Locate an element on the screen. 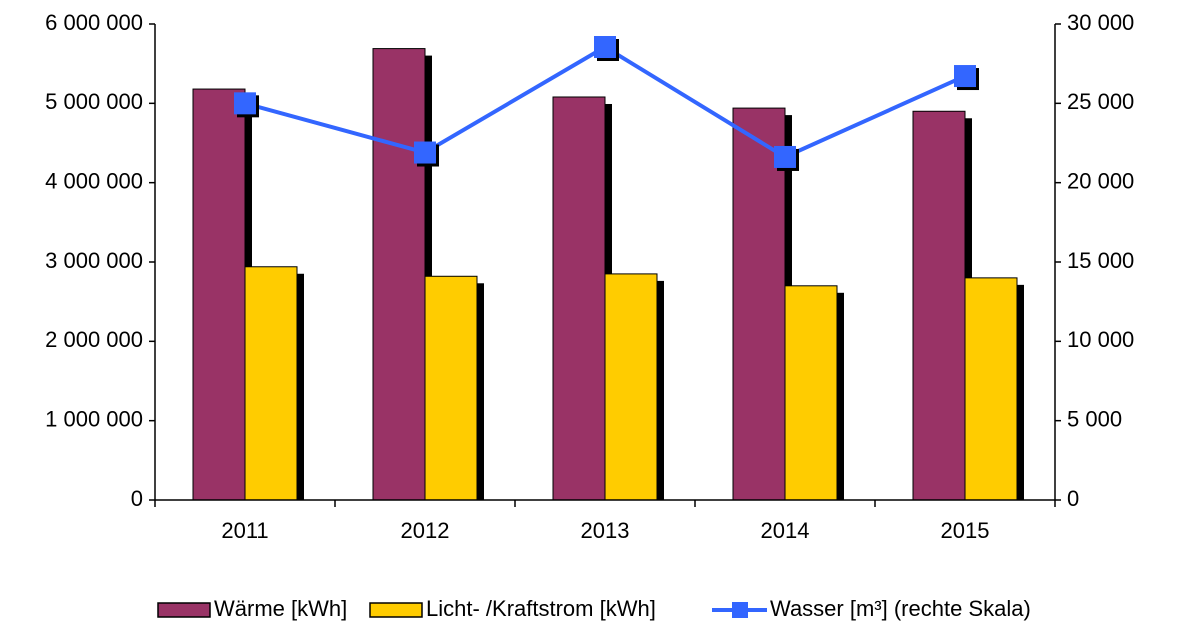 The width and height of the screenshot is (1180, 628). legend-label: Licht- /Kraftstrom [kWh] is located at coordinates (541, 608).